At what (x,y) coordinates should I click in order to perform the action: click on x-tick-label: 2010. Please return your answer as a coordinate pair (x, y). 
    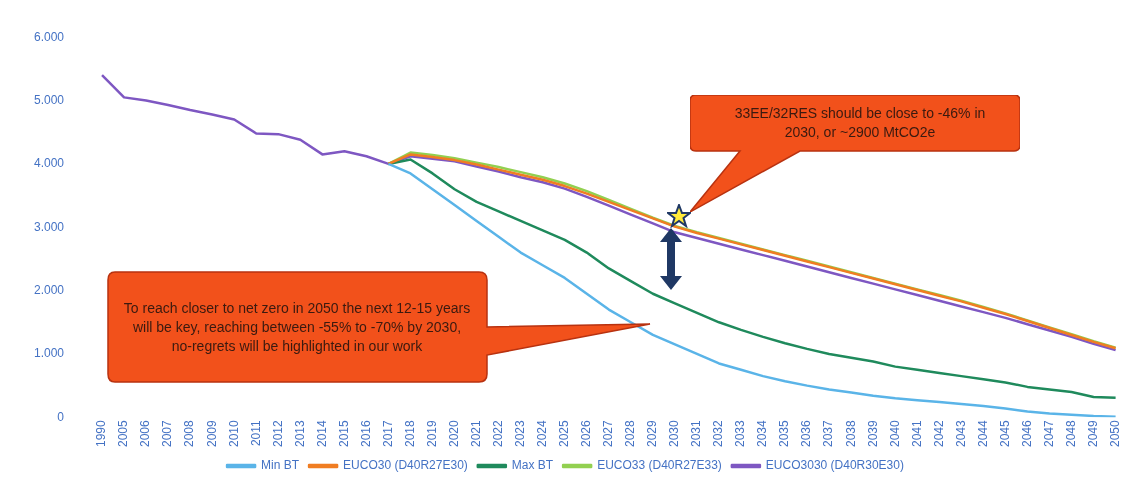
    Looking at the image, I should click on (233, 433).